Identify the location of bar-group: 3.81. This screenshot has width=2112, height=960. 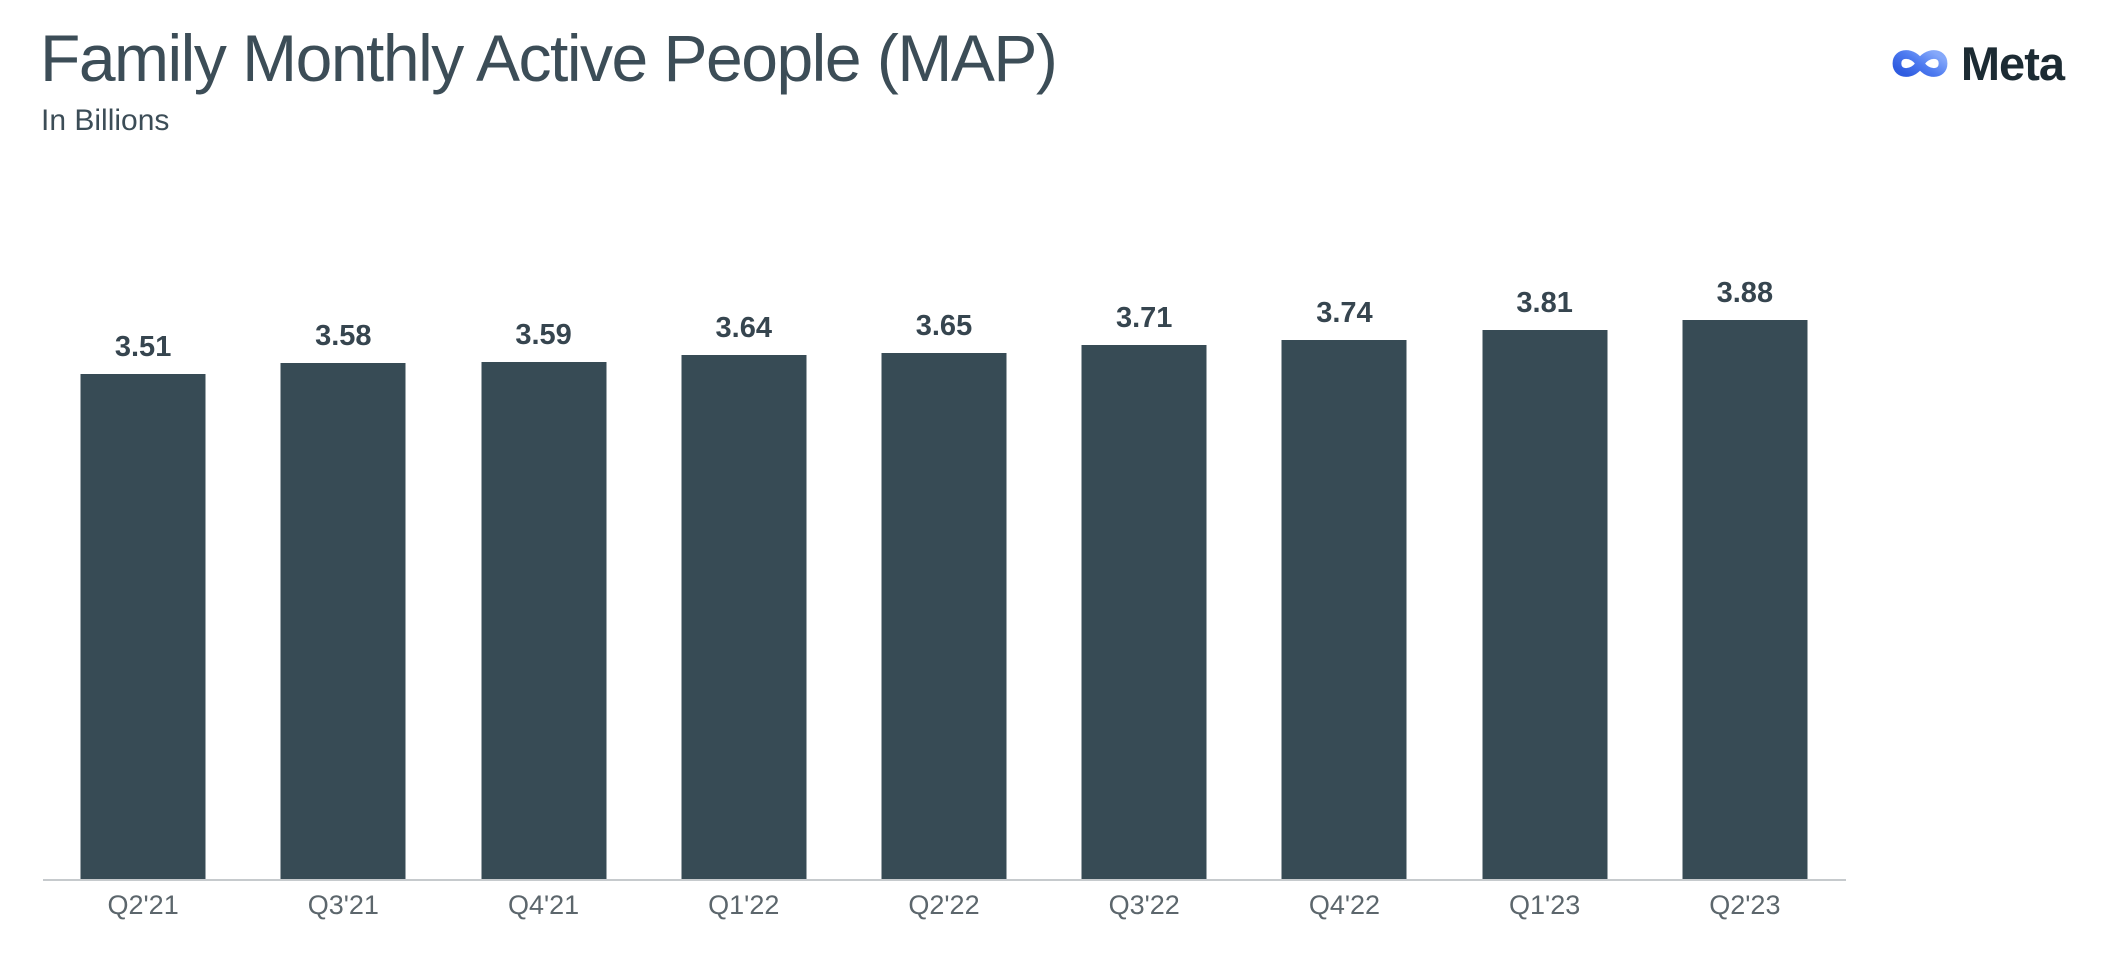
(1545, 569).